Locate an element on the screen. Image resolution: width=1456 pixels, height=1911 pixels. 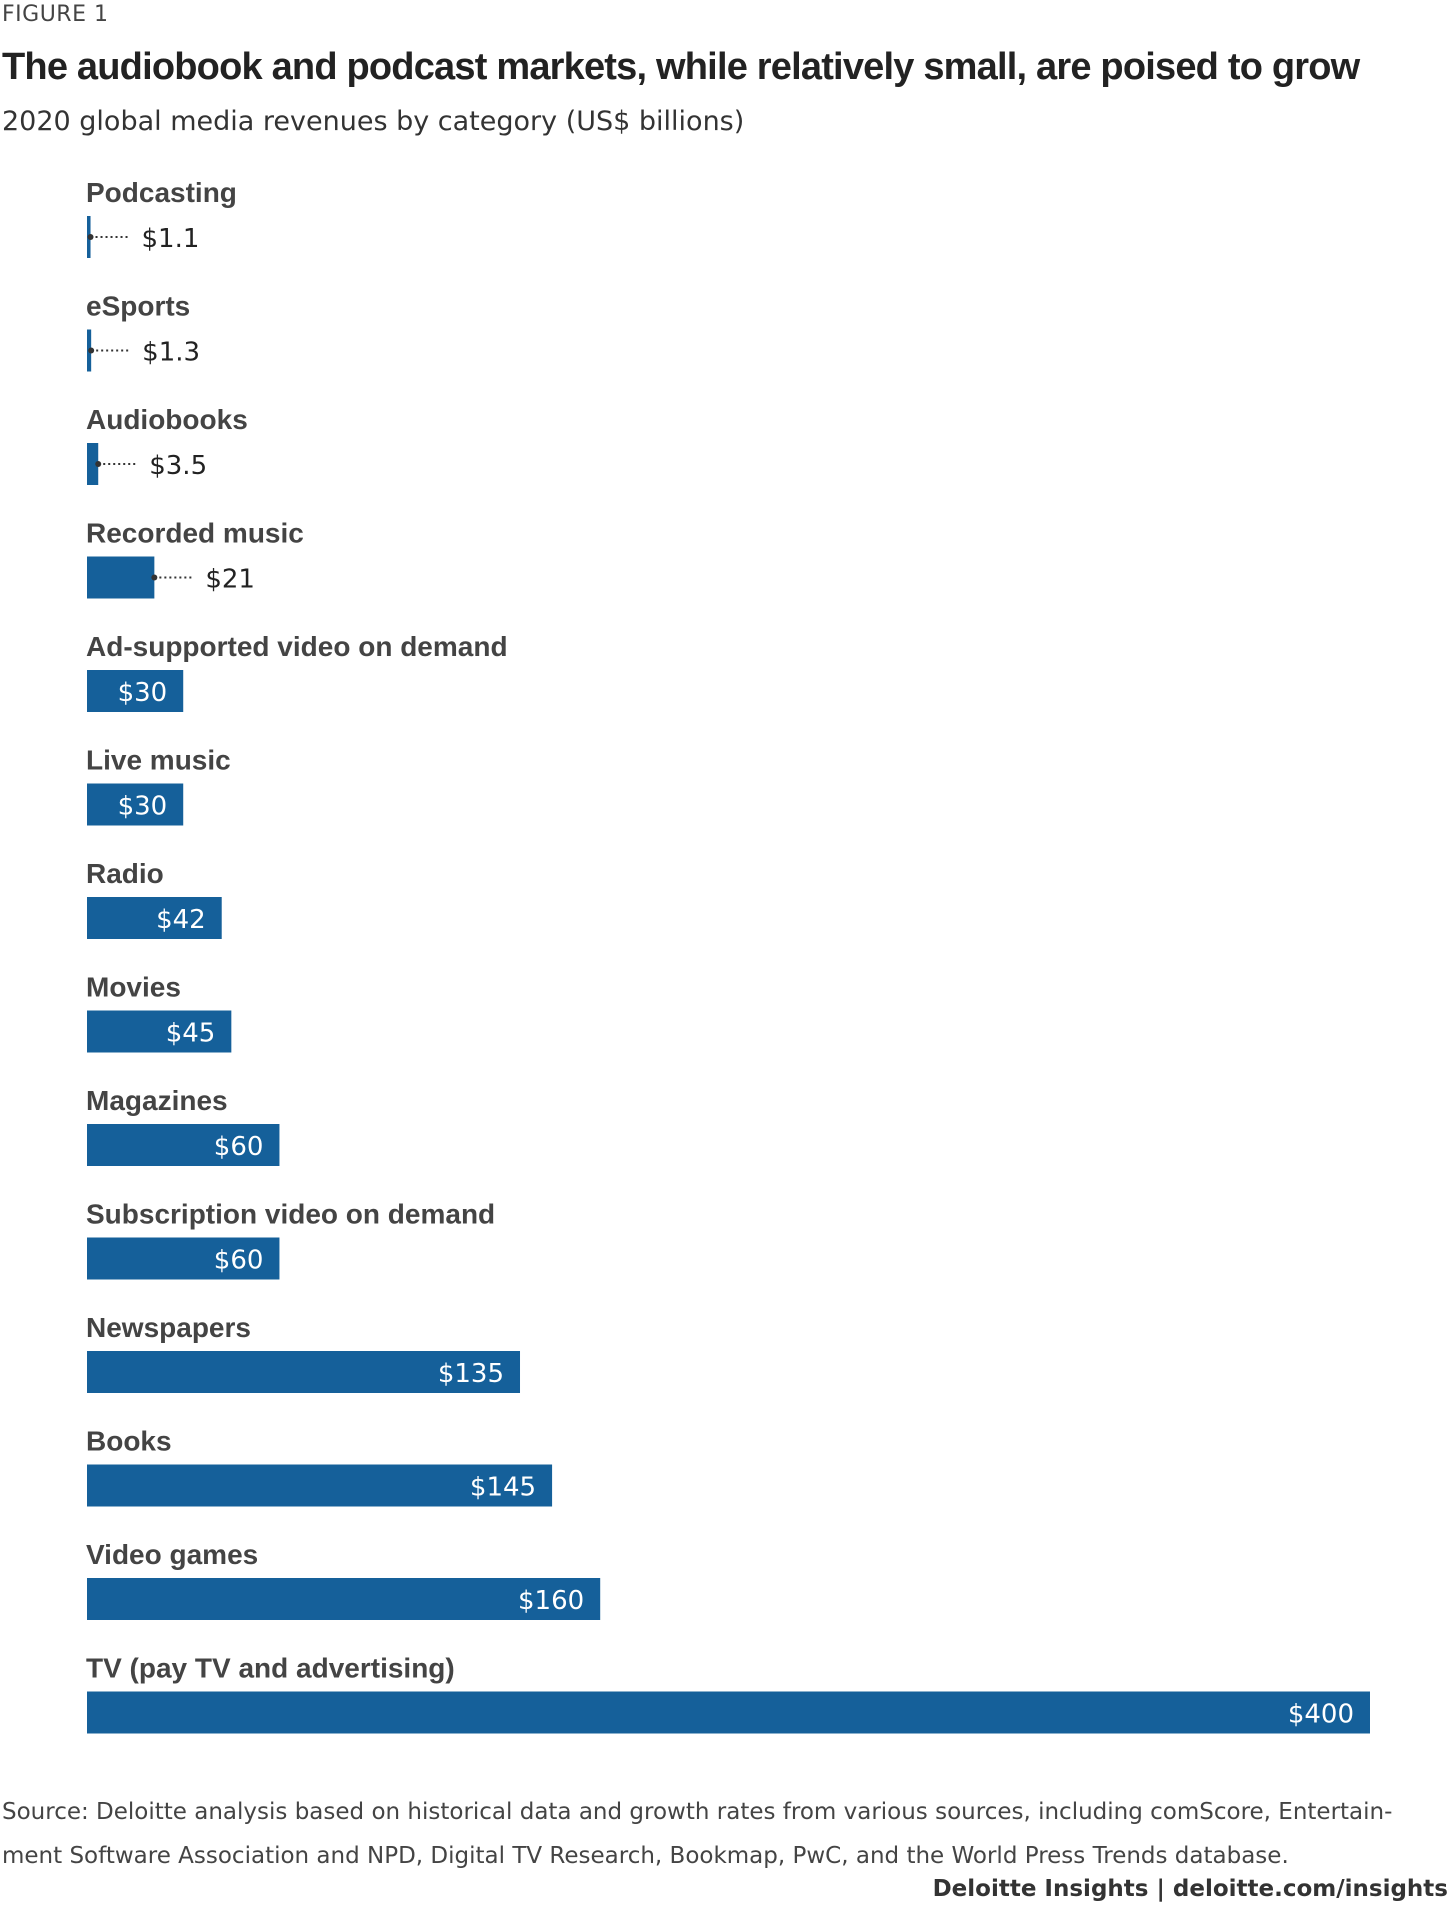
leader-dot-podcasting is located at coordinates (90, 237).